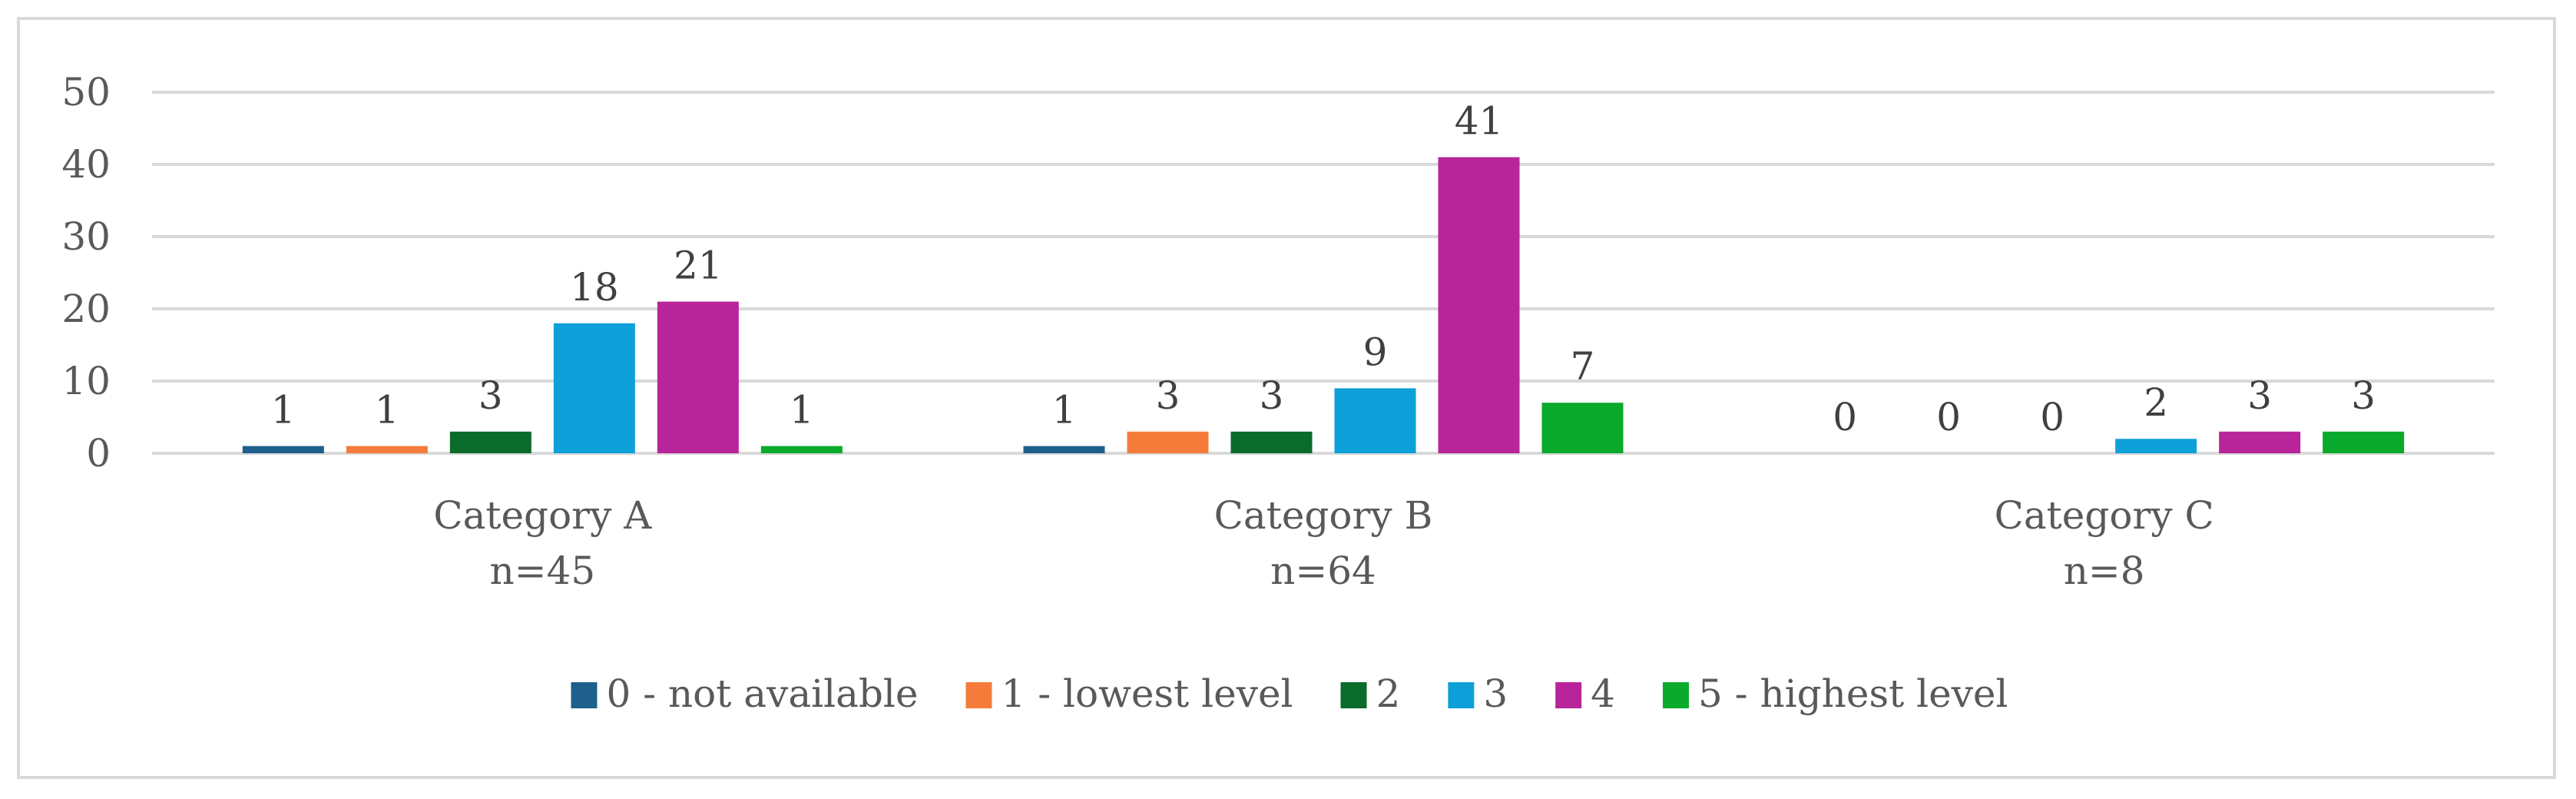 This screenshot has height=799, width=2576. I want to click on legend-item: 5 - highest level, so click(1835, 693).